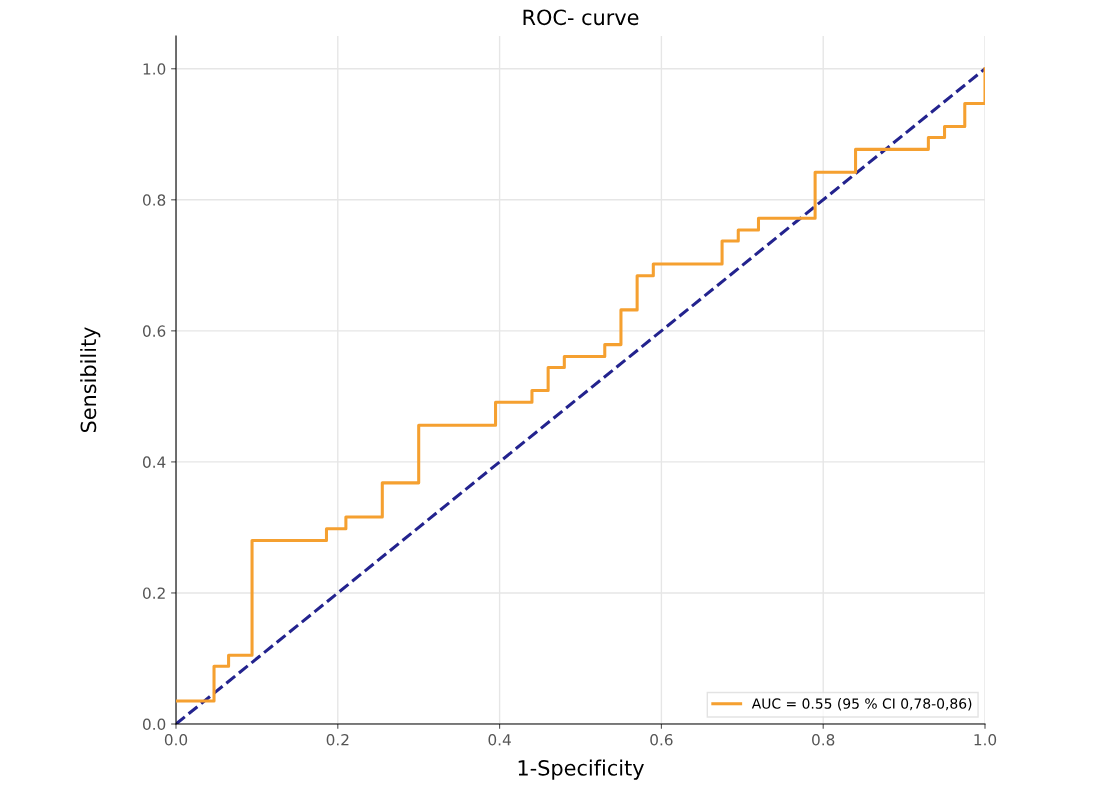 This screenshot has height=789, width=1102. I want to click on legend-label: AUC = 0.55 (95 % CI 0,78-0,86), so click(861, 704).